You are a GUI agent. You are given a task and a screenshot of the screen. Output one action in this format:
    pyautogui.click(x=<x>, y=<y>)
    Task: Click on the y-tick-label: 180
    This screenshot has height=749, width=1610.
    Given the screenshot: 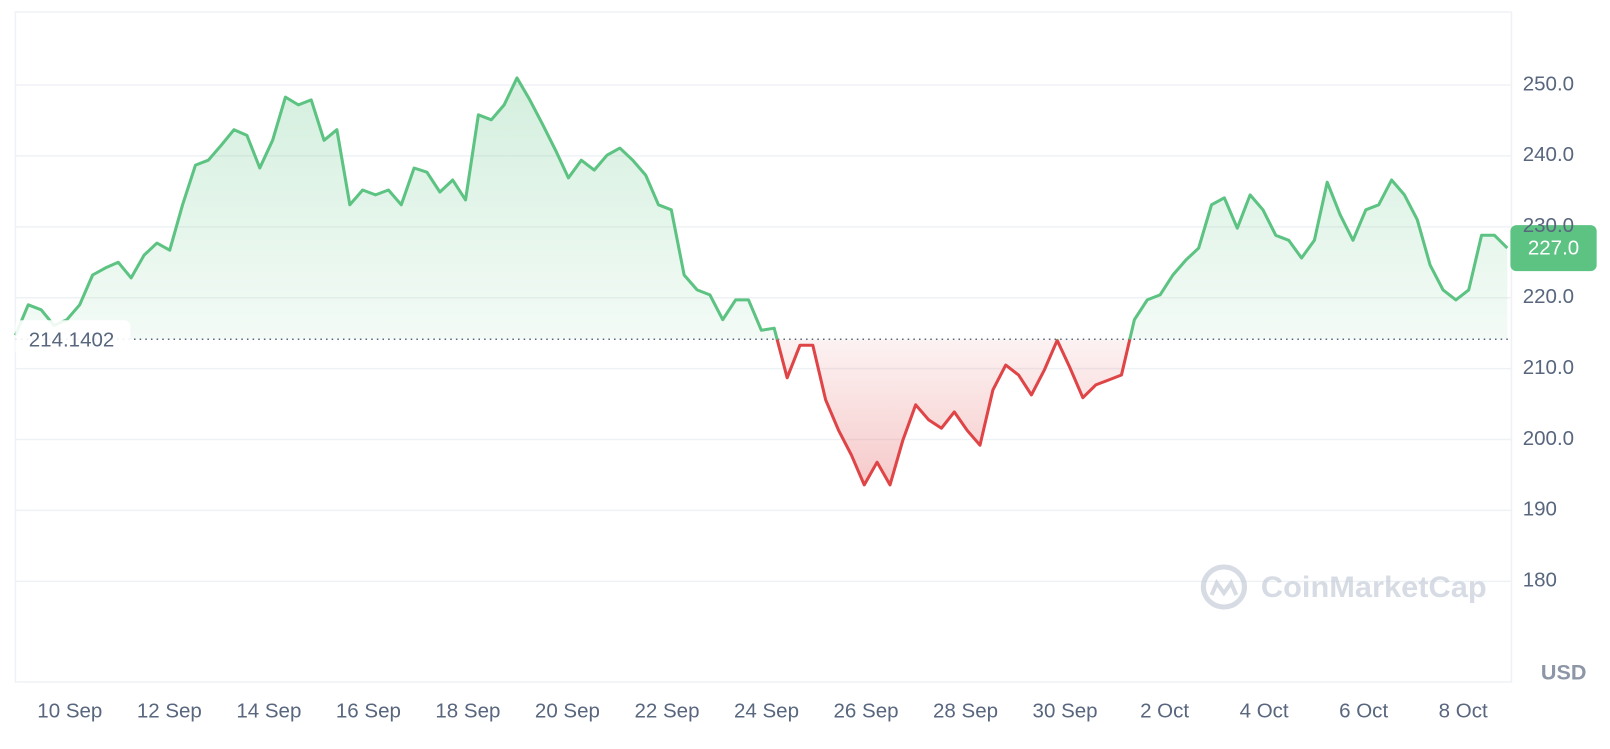 What is the action you would take?
    pyautogui.click(x=1540, y=581)
    